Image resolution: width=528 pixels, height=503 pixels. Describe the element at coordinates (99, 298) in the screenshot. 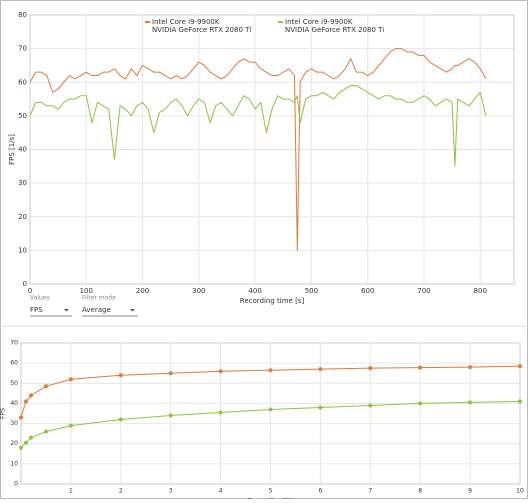

I see `filter-label: Filter mode` at that location.